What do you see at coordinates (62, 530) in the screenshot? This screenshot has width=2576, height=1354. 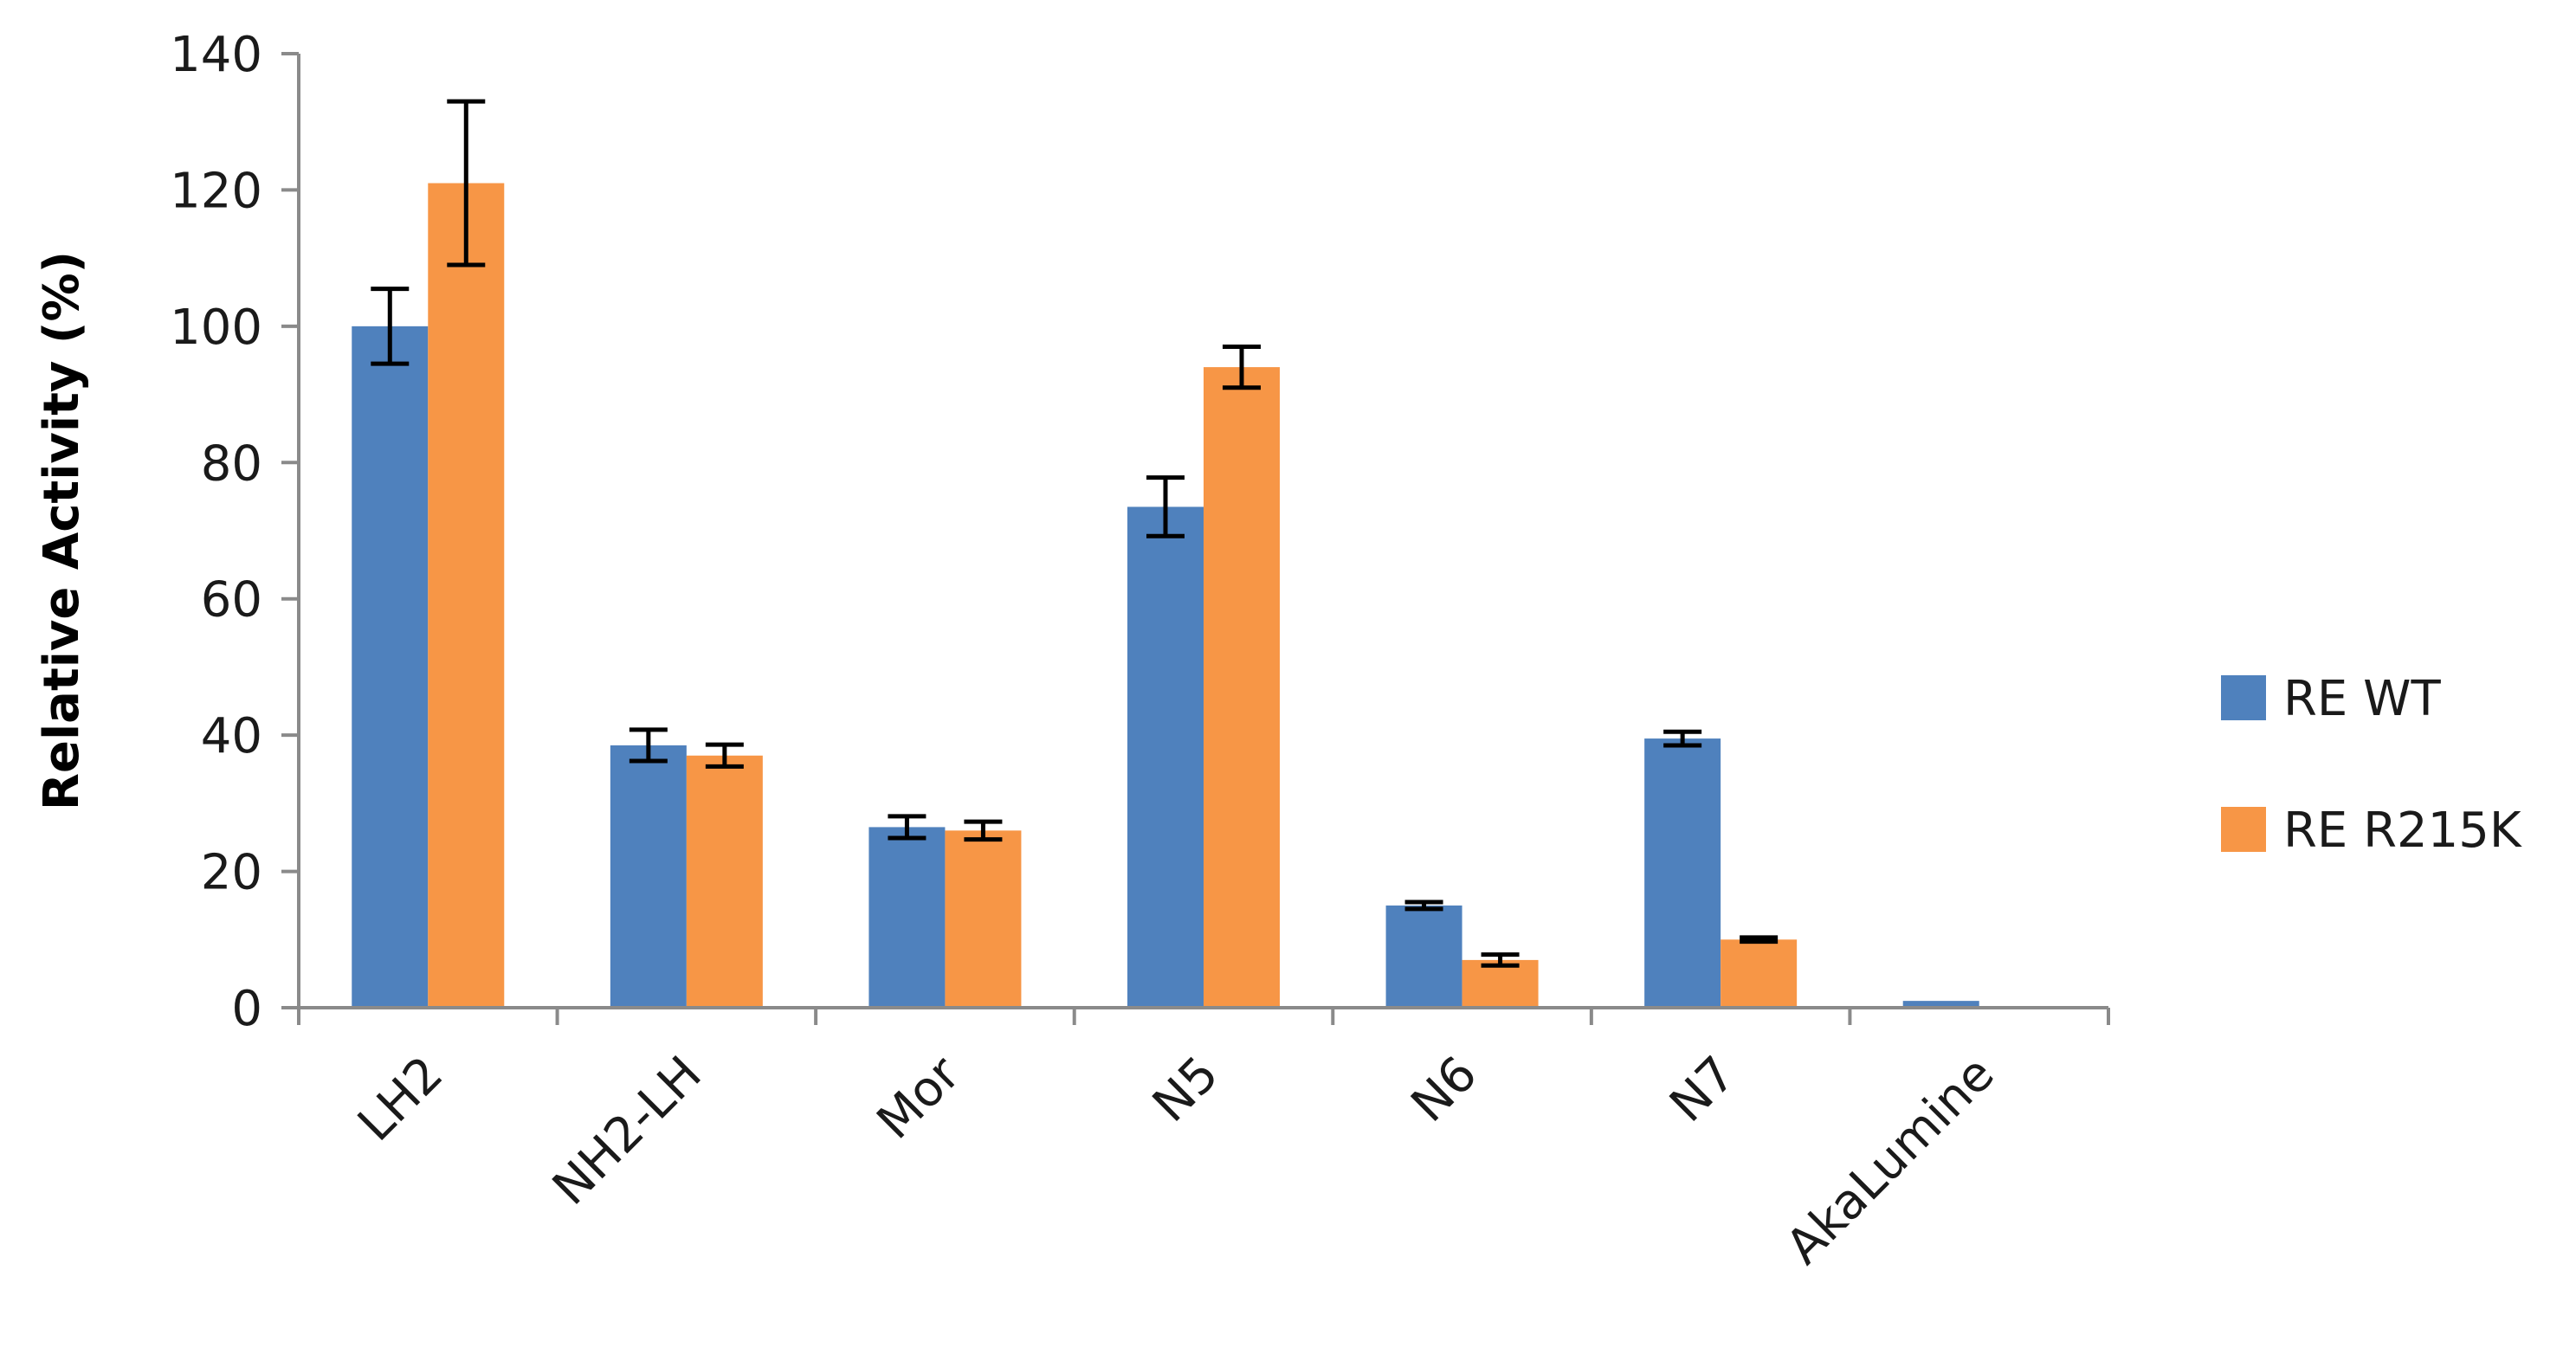 I see `y-axis-label: Relative Activity (%)` at bounding box center [62, 530].